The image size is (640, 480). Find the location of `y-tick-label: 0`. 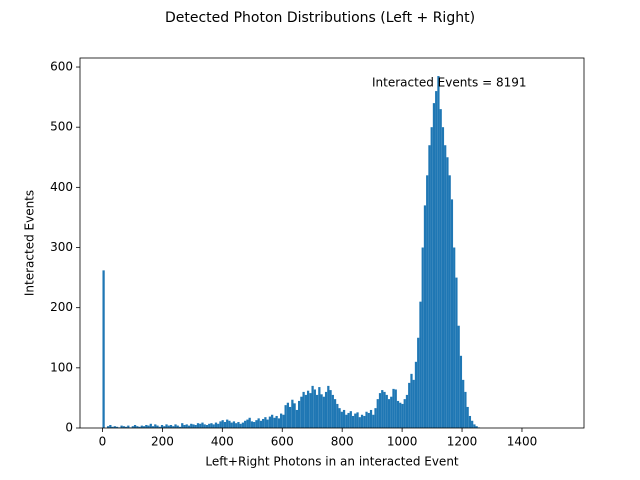

y-tick-label: 0 is located at coordinates (69, 428).